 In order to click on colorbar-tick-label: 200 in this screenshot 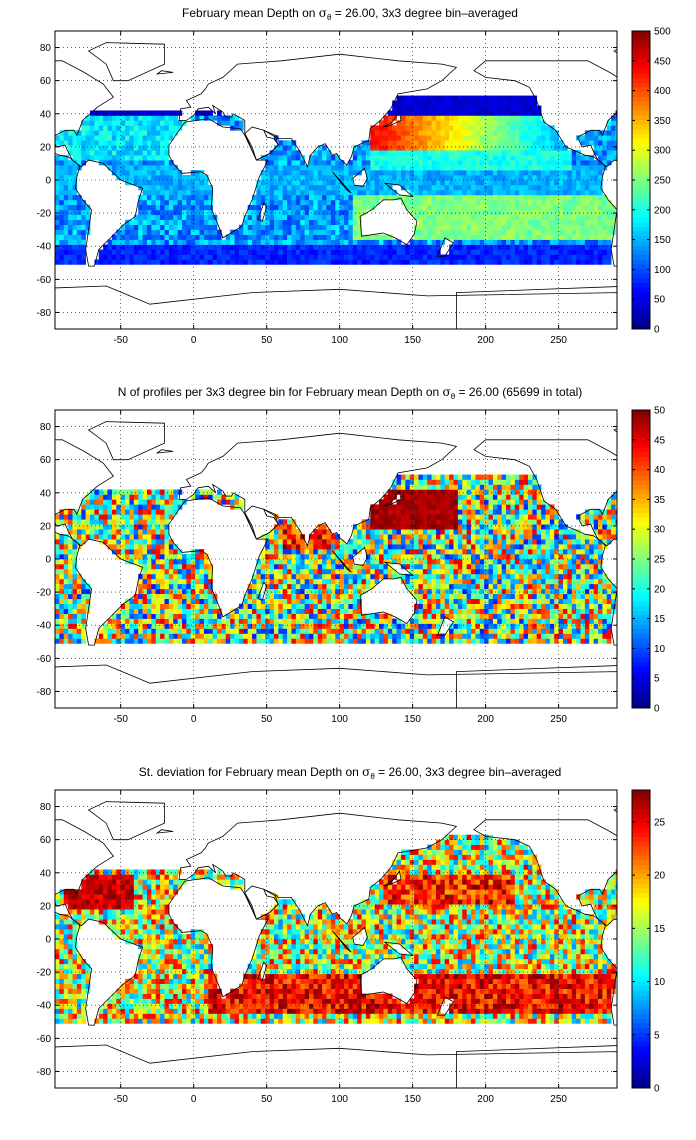, I will do `click(662, 210)`.